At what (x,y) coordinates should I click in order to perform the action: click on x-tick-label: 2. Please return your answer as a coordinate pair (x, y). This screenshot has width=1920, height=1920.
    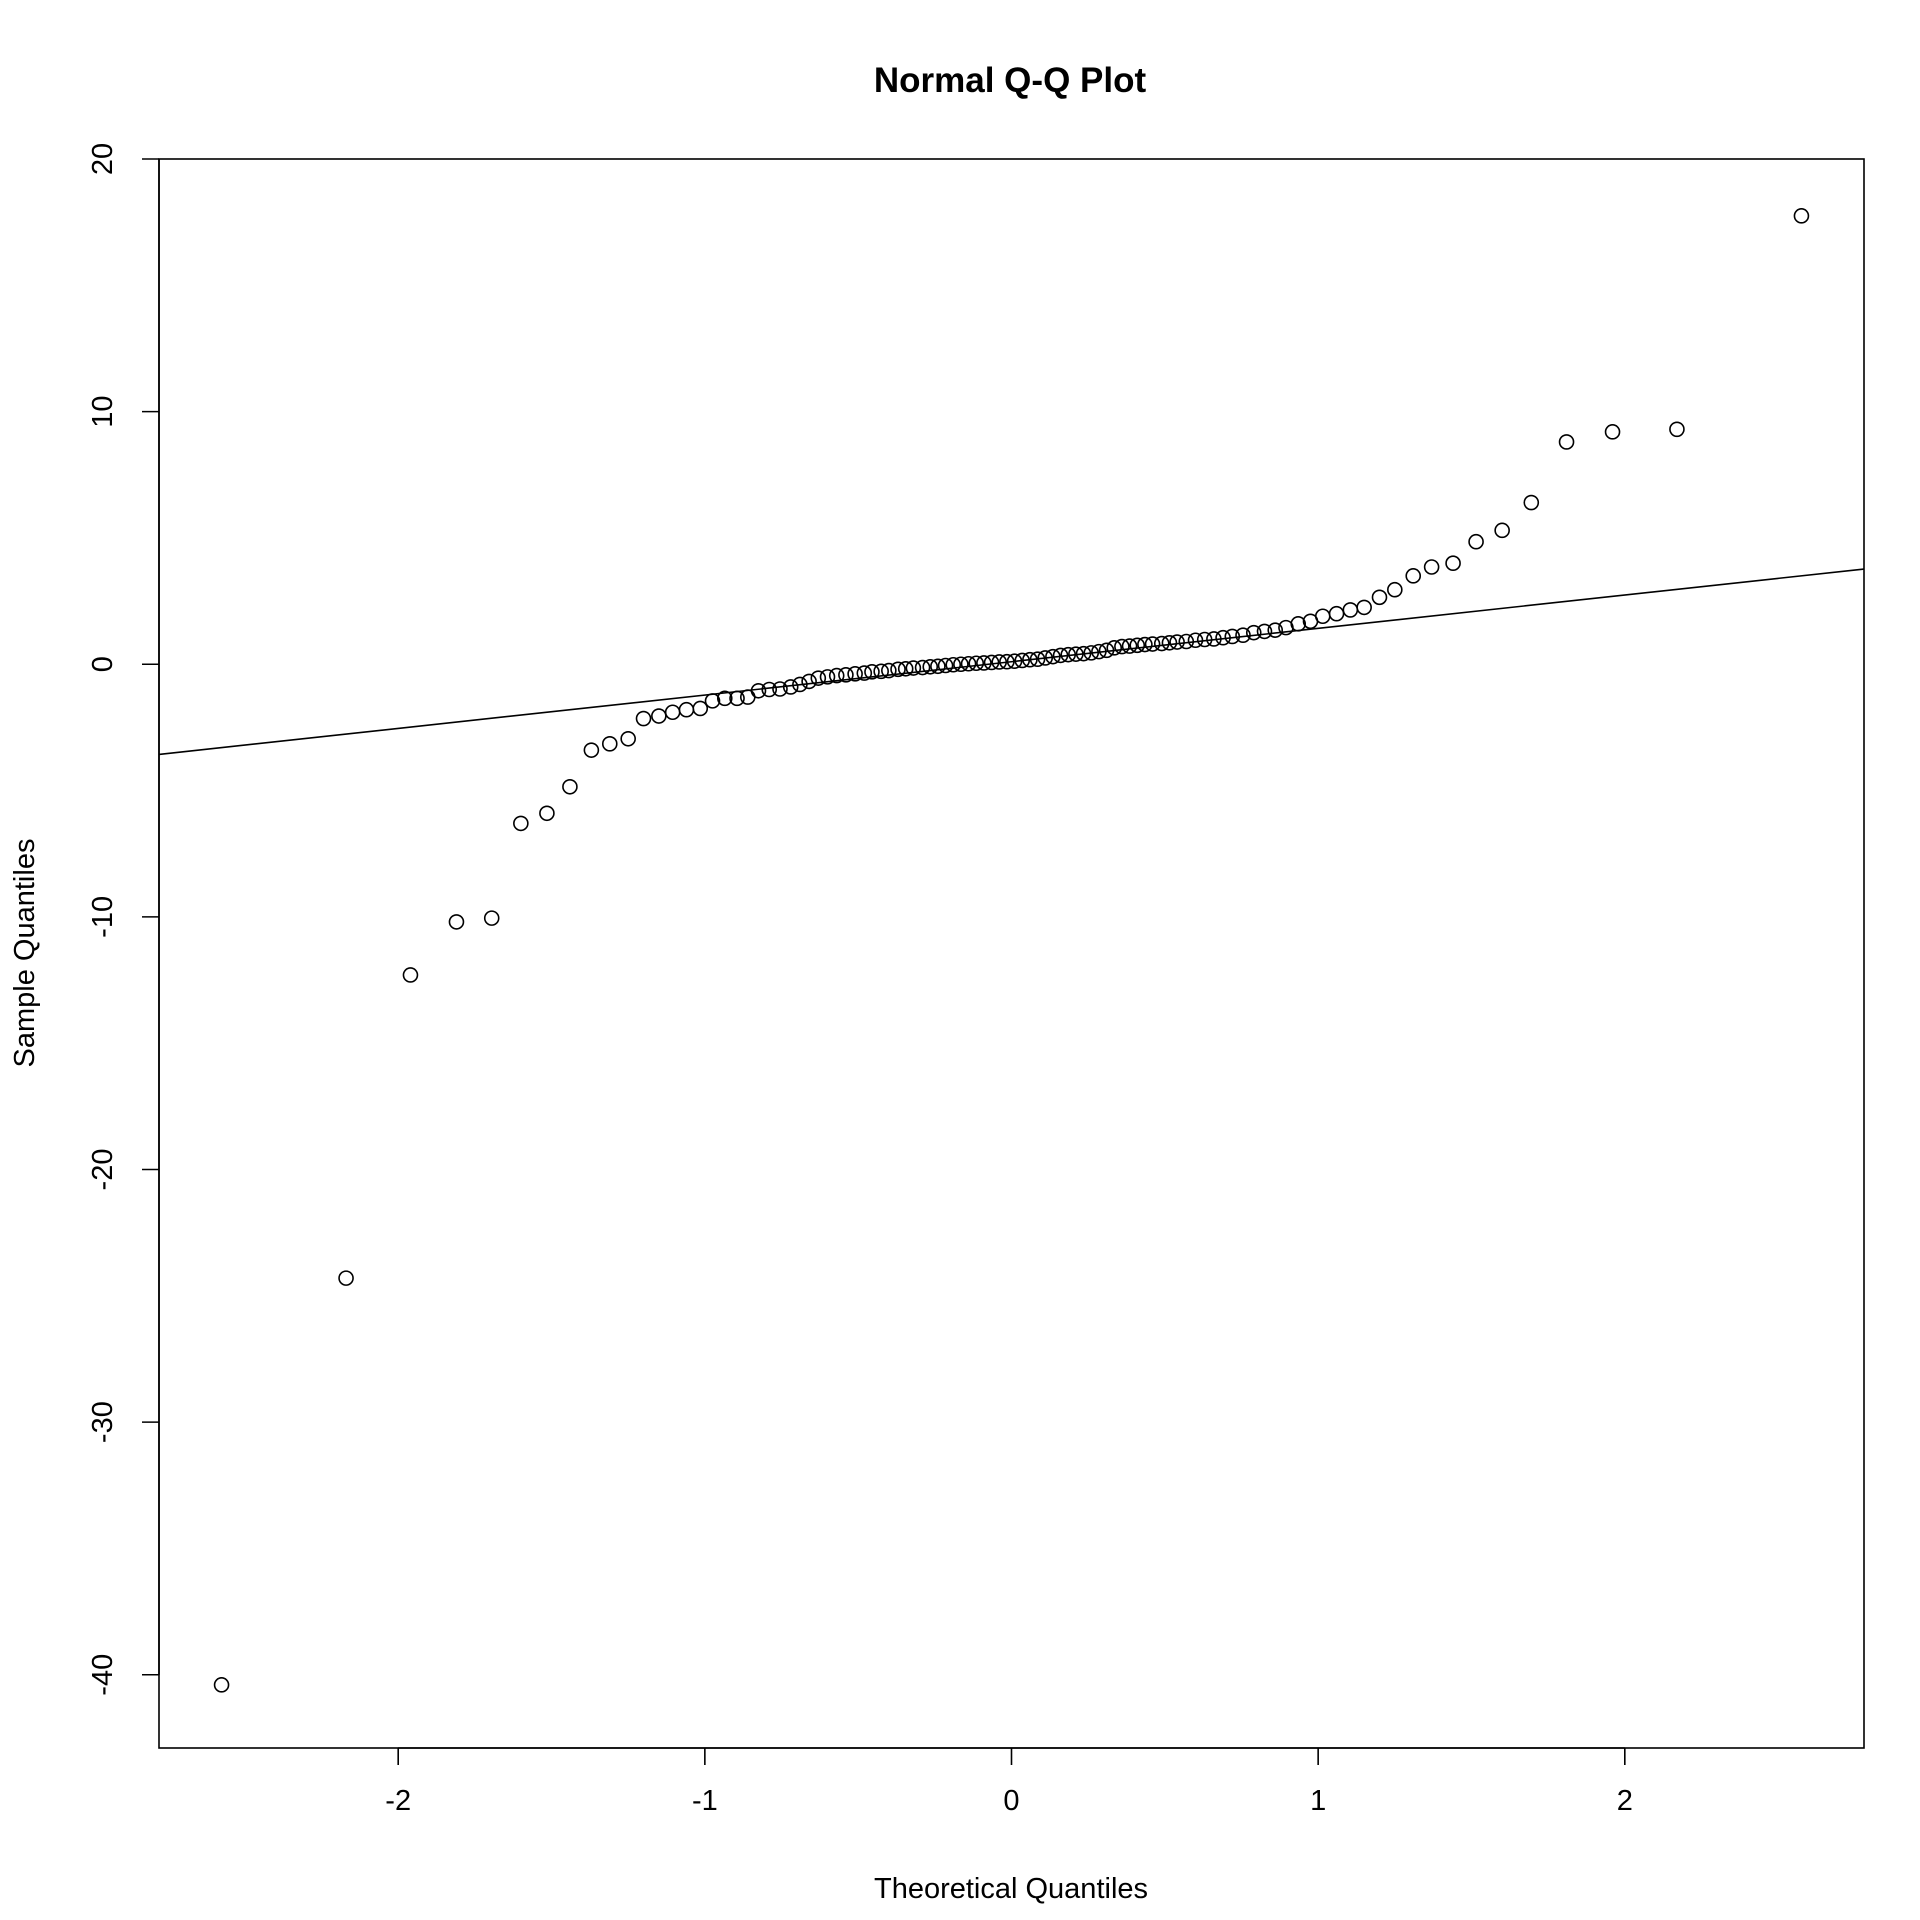
    Looking at the image, I should click on (1625, 1801).